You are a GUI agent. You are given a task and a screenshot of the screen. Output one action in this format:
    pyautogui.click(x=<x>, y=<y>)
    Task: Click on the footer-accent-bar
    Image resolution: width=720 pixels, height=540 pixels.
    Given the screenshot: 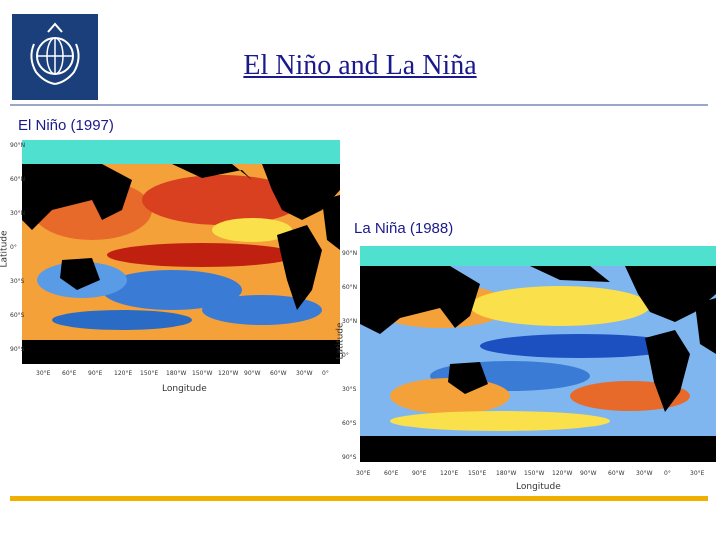 What is the action you would take?
    pyautogui.click(x=359, y=498)
    